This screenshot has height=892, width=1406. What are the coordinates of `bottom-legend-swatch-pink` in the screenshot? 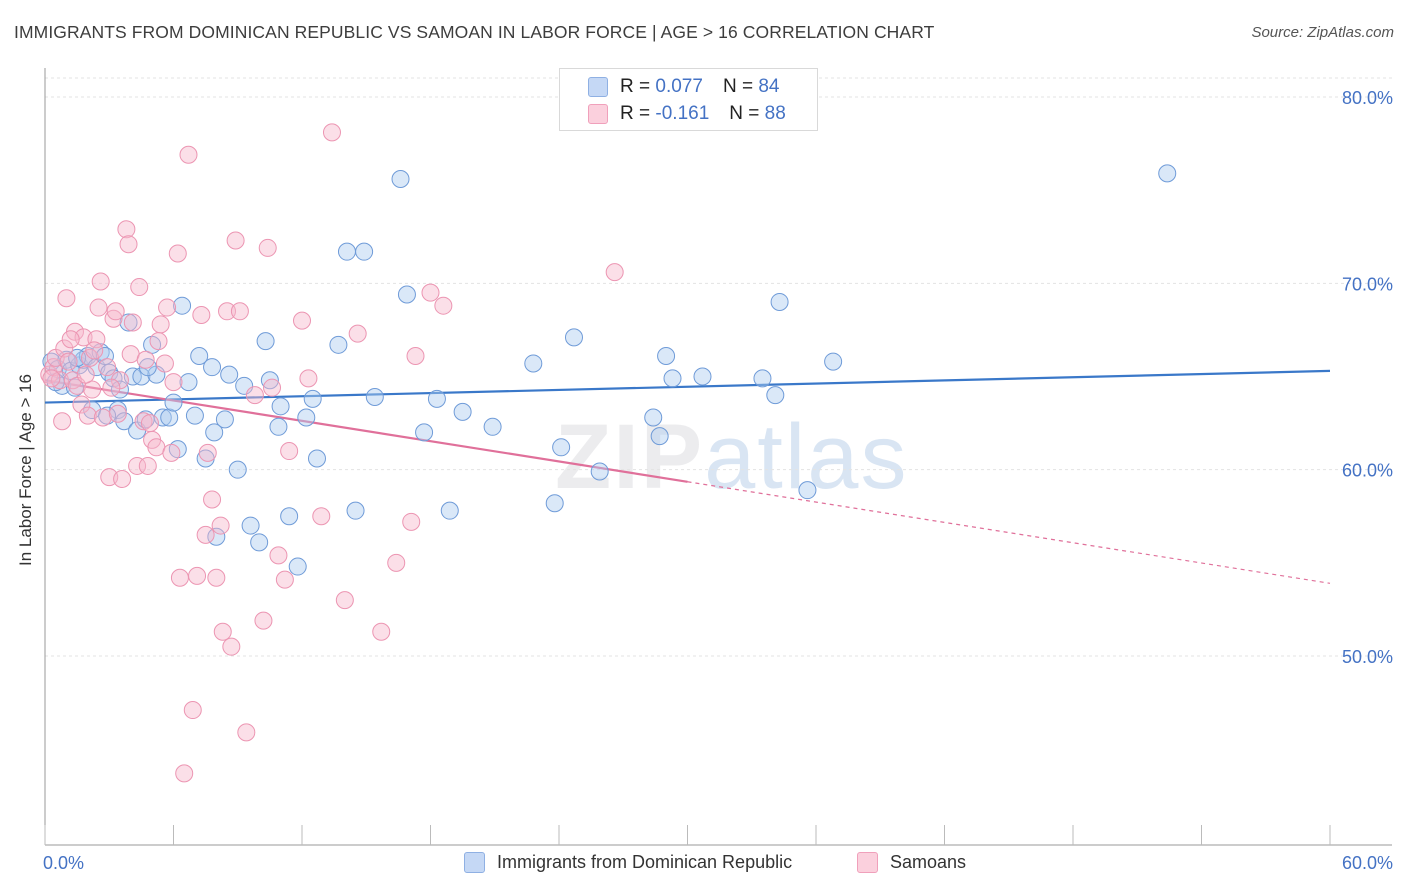 It's located at (867, 862).